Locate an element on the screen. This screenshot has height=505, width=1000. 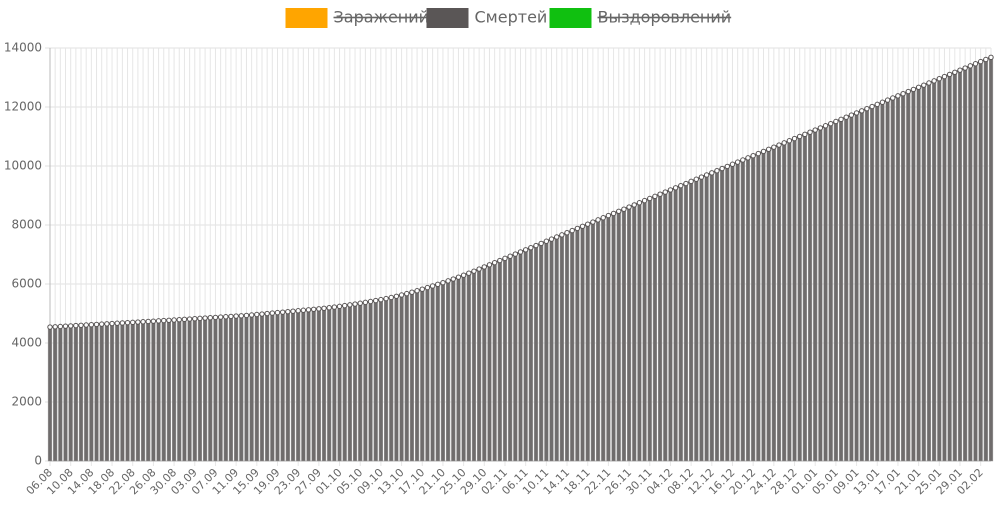
y-tick-label: 2000 is located at coordinates (26, 402).